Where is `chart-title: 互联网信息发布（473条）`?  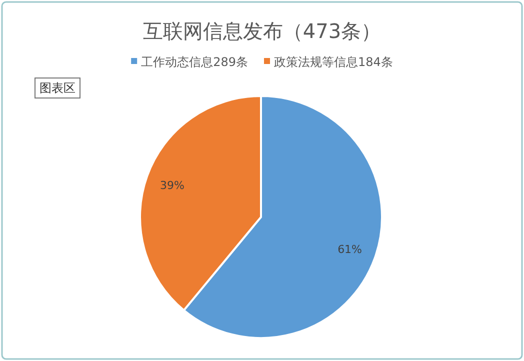 chart-title: 互联网信息发布（473条） is located at coordinates (262, 31).